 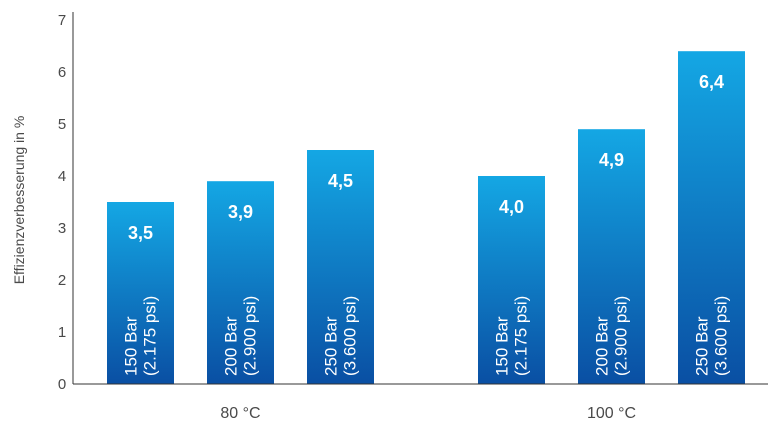 What do you see at coordinates (240, 212) in the screenshot?
I see `bar-value-label: 3,9` at bounding box center [240, 212].